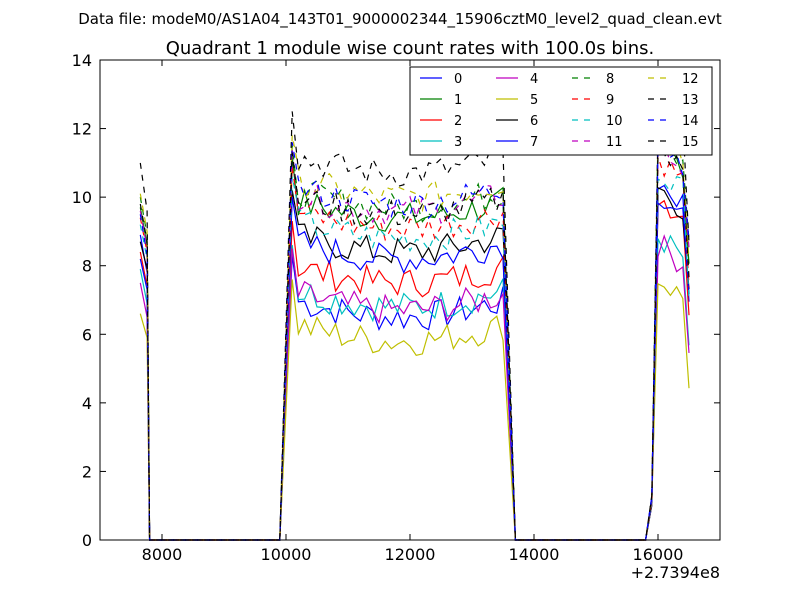 This screenshot has width=800, height=600. I want to click on legend-label-9: 9, so click(610, 100).